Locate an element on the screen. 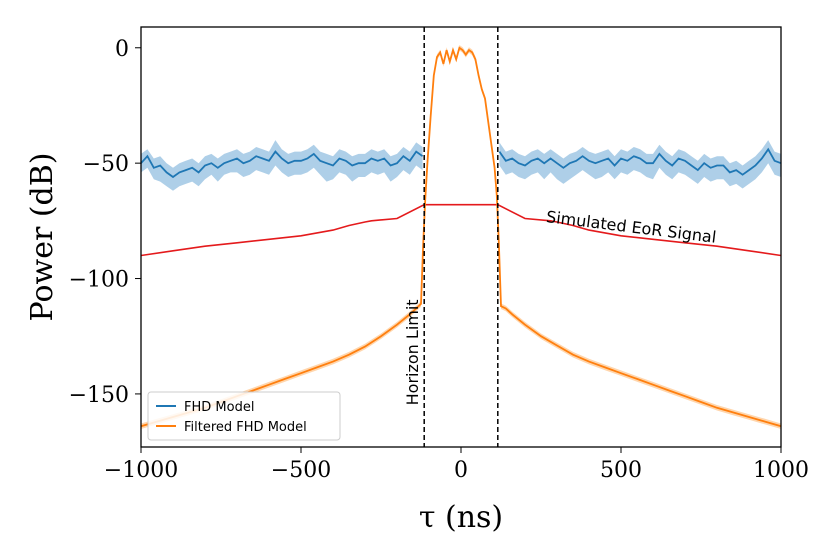 Image resolution: width=830 pixels, height=554 pixels. legend: FHD Model Filtered FHD Model is located at coordinates (244, 416).